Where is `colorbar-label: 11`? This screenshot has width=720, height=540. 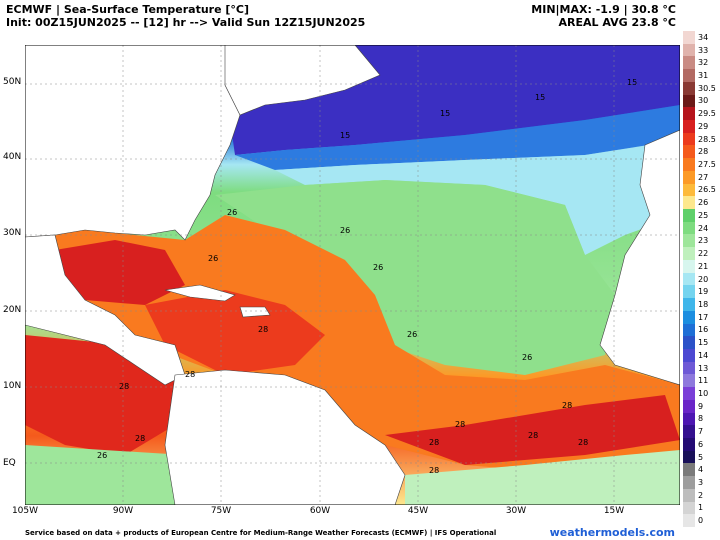
colorbar-label: 11 is located at coordinates (703, 381).